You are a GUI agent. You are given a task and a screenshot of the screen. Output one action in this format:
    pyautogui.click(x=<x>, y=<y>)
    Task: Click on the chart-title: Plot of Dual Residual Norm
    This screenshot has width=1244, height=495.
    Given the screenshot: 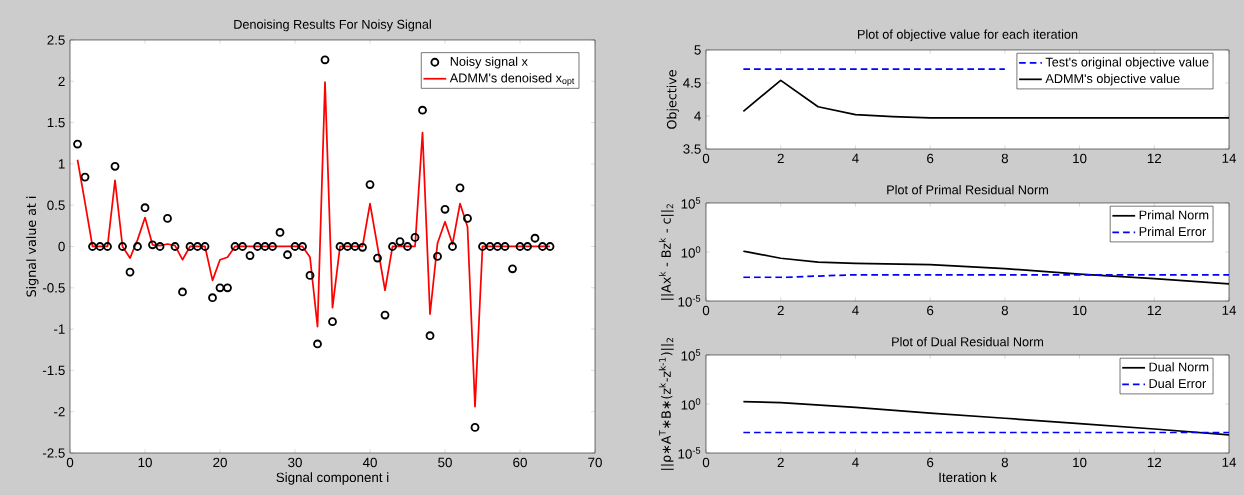 What is the action you would take?
    pyautogui.click(x=968, y=341)
    